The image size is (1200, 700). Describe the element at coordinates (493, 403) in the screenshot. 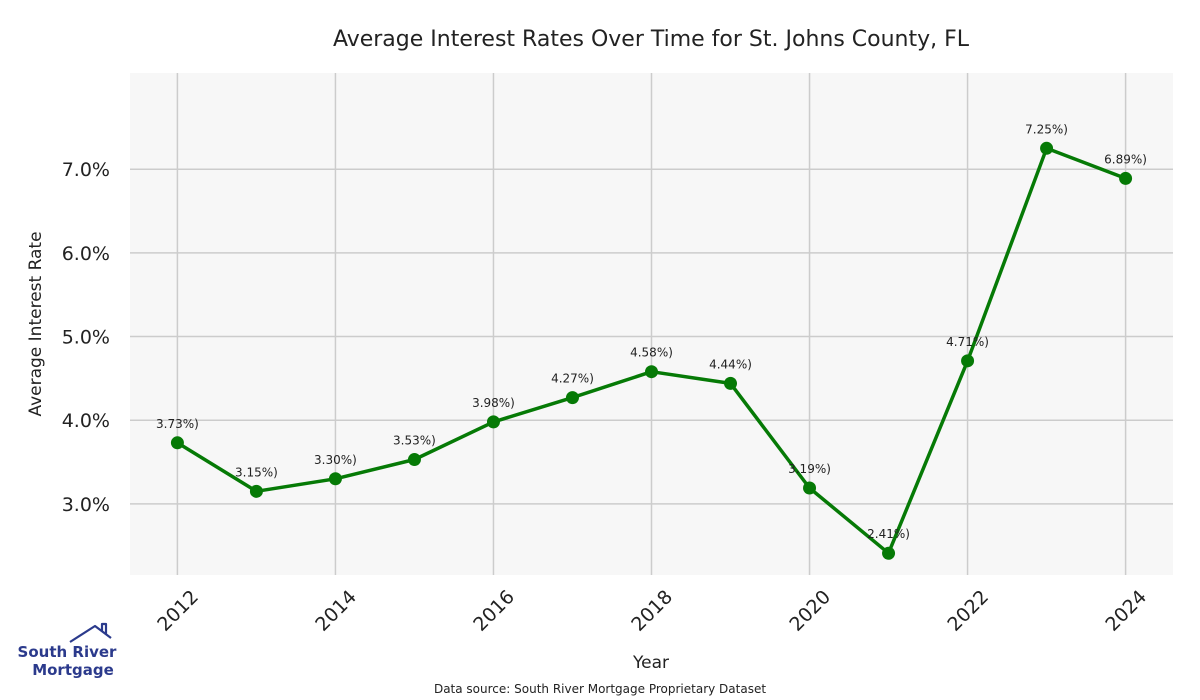

I see `data-label: 3.98%)` at that location.